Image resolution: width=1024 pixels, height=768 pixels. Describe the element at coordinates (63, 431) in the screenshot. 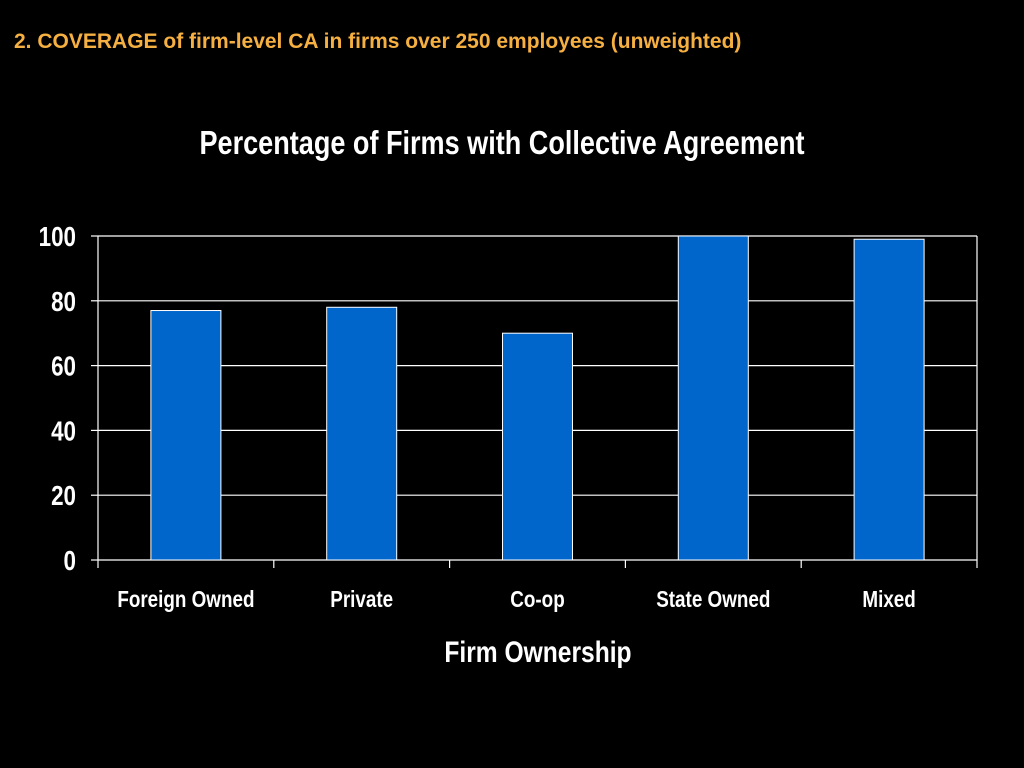

I see `y-tick-label: 40` at that location.